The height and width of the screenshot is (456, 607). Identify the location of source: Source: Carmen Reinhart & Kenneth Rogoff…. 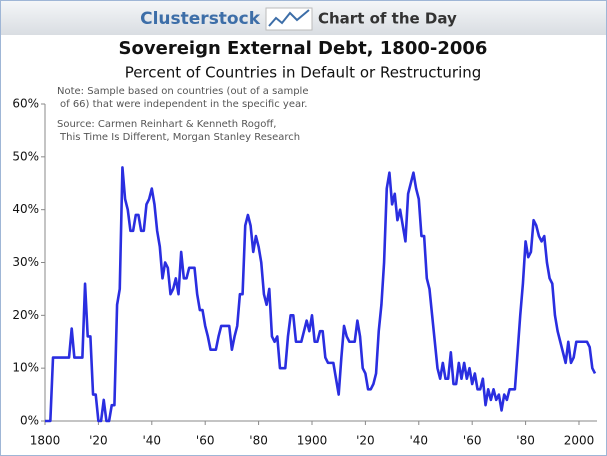
(166, 124).